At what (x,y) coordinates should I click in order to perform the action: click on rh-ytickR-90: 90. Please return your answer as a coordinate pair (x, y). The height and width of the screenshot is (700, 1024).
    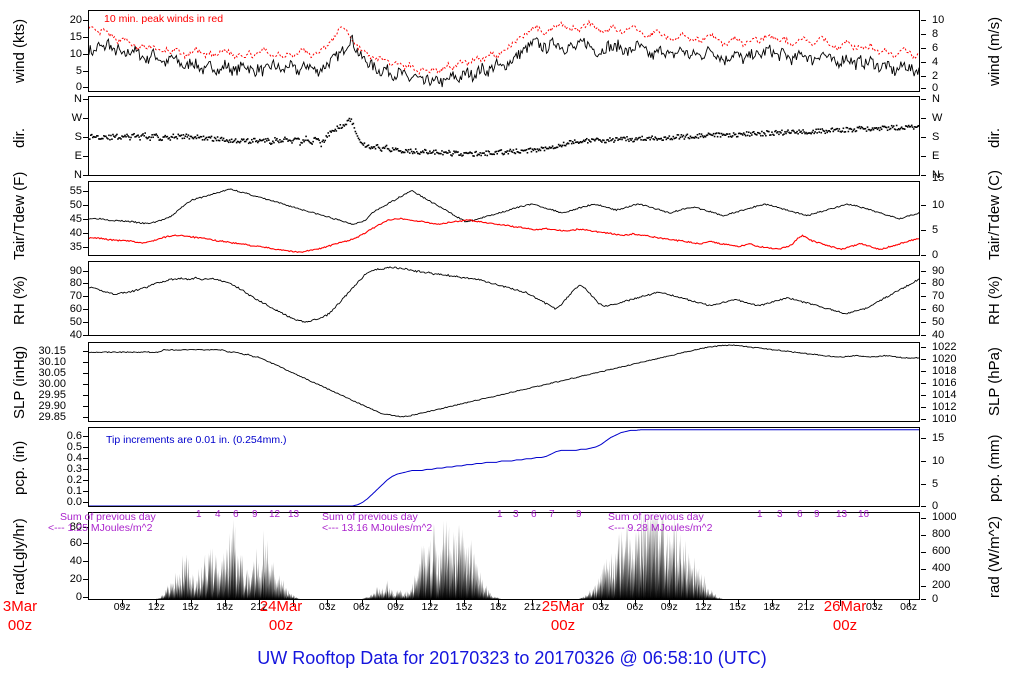
    Looking at the image, I should click on (938, 271).